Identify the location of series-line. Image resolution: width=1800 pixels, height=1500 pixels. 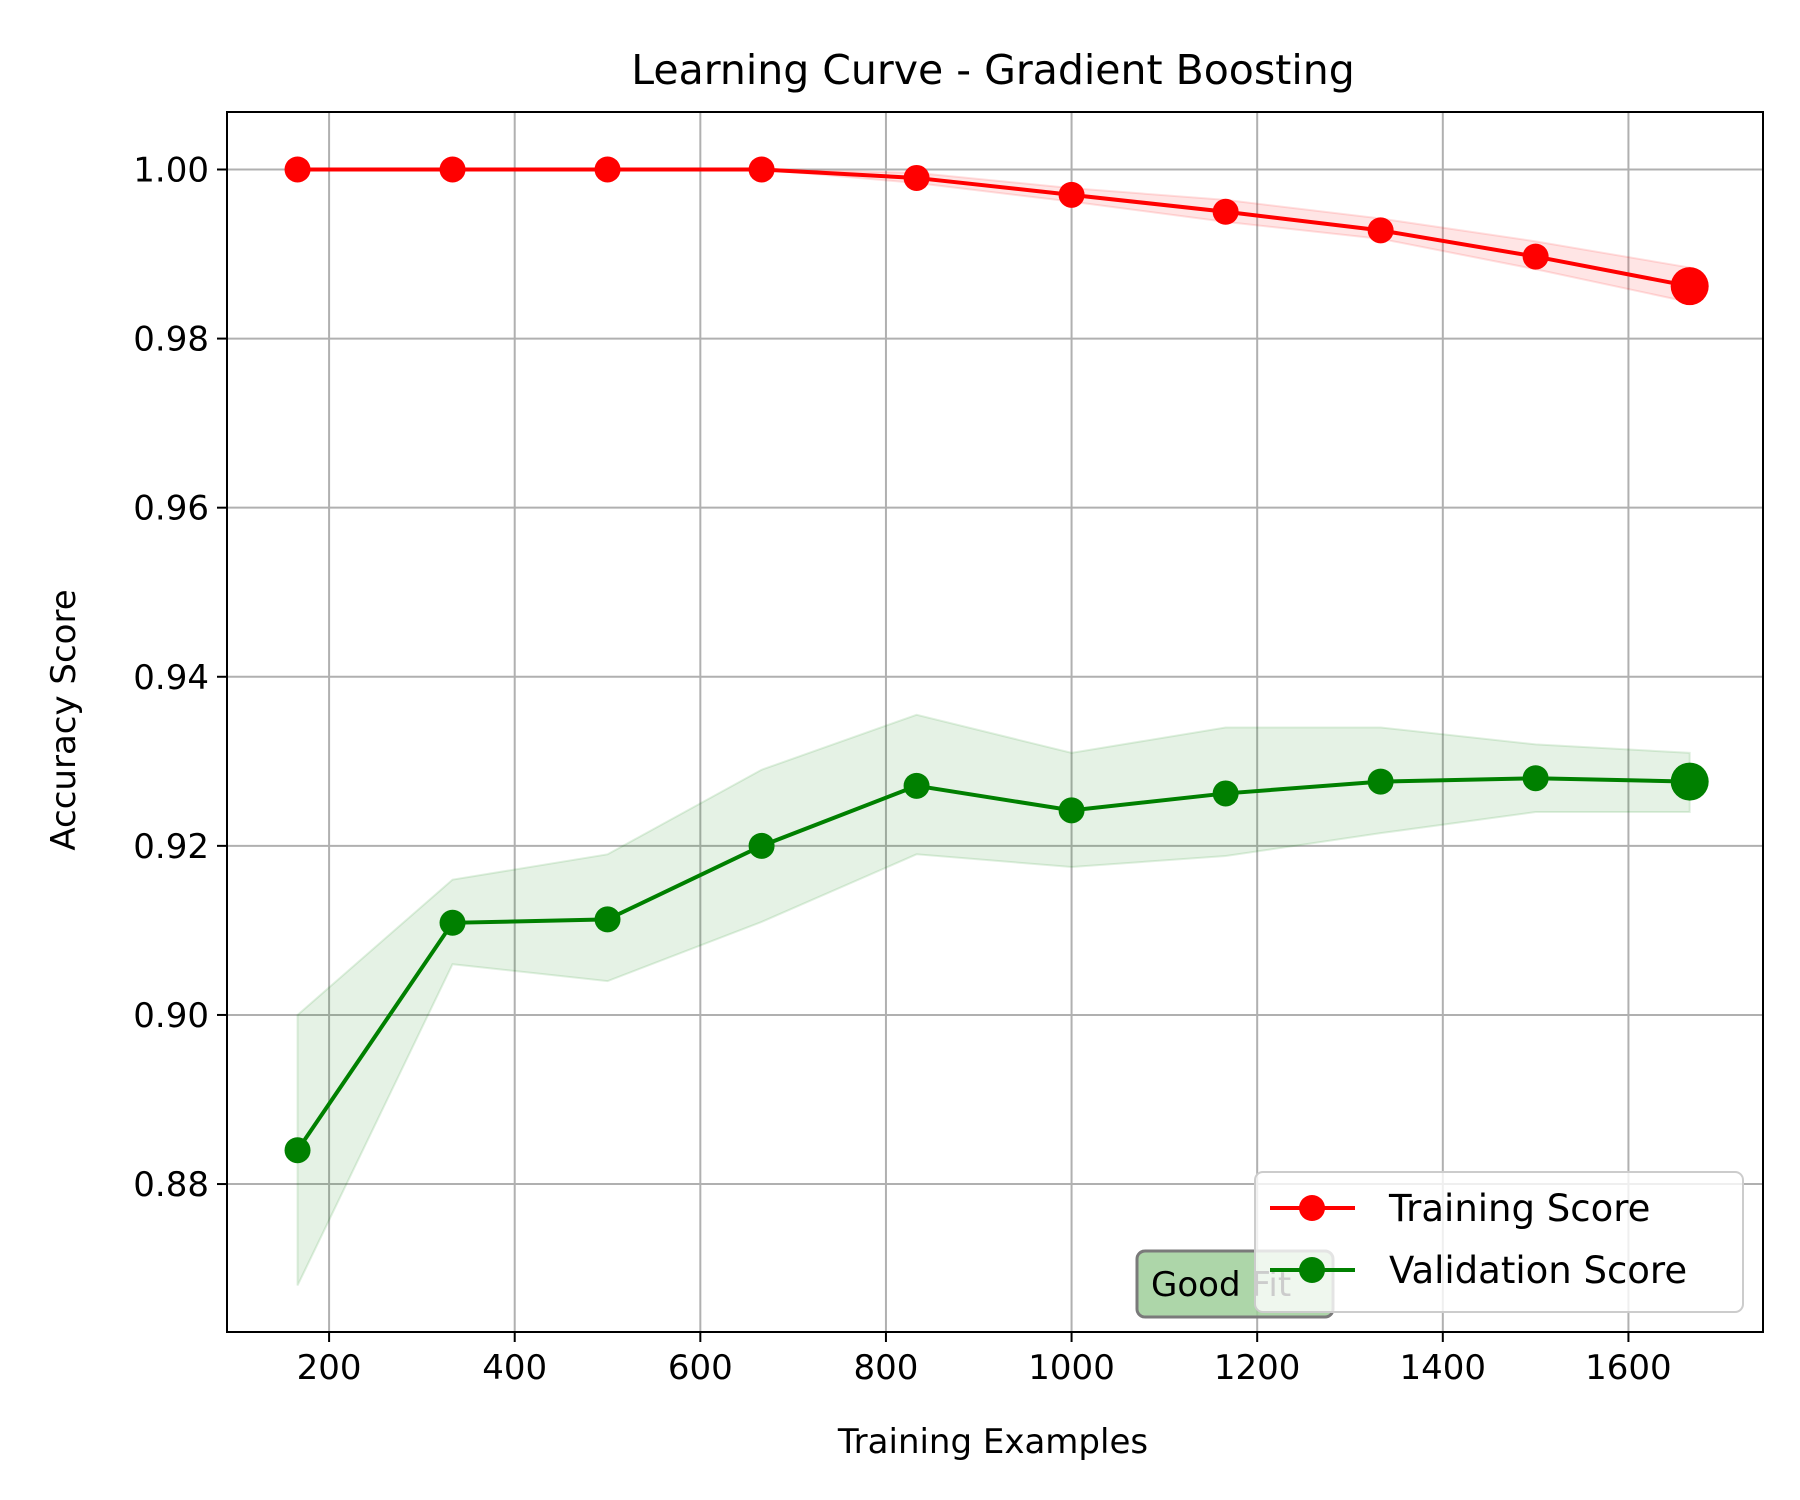
(994, 228).